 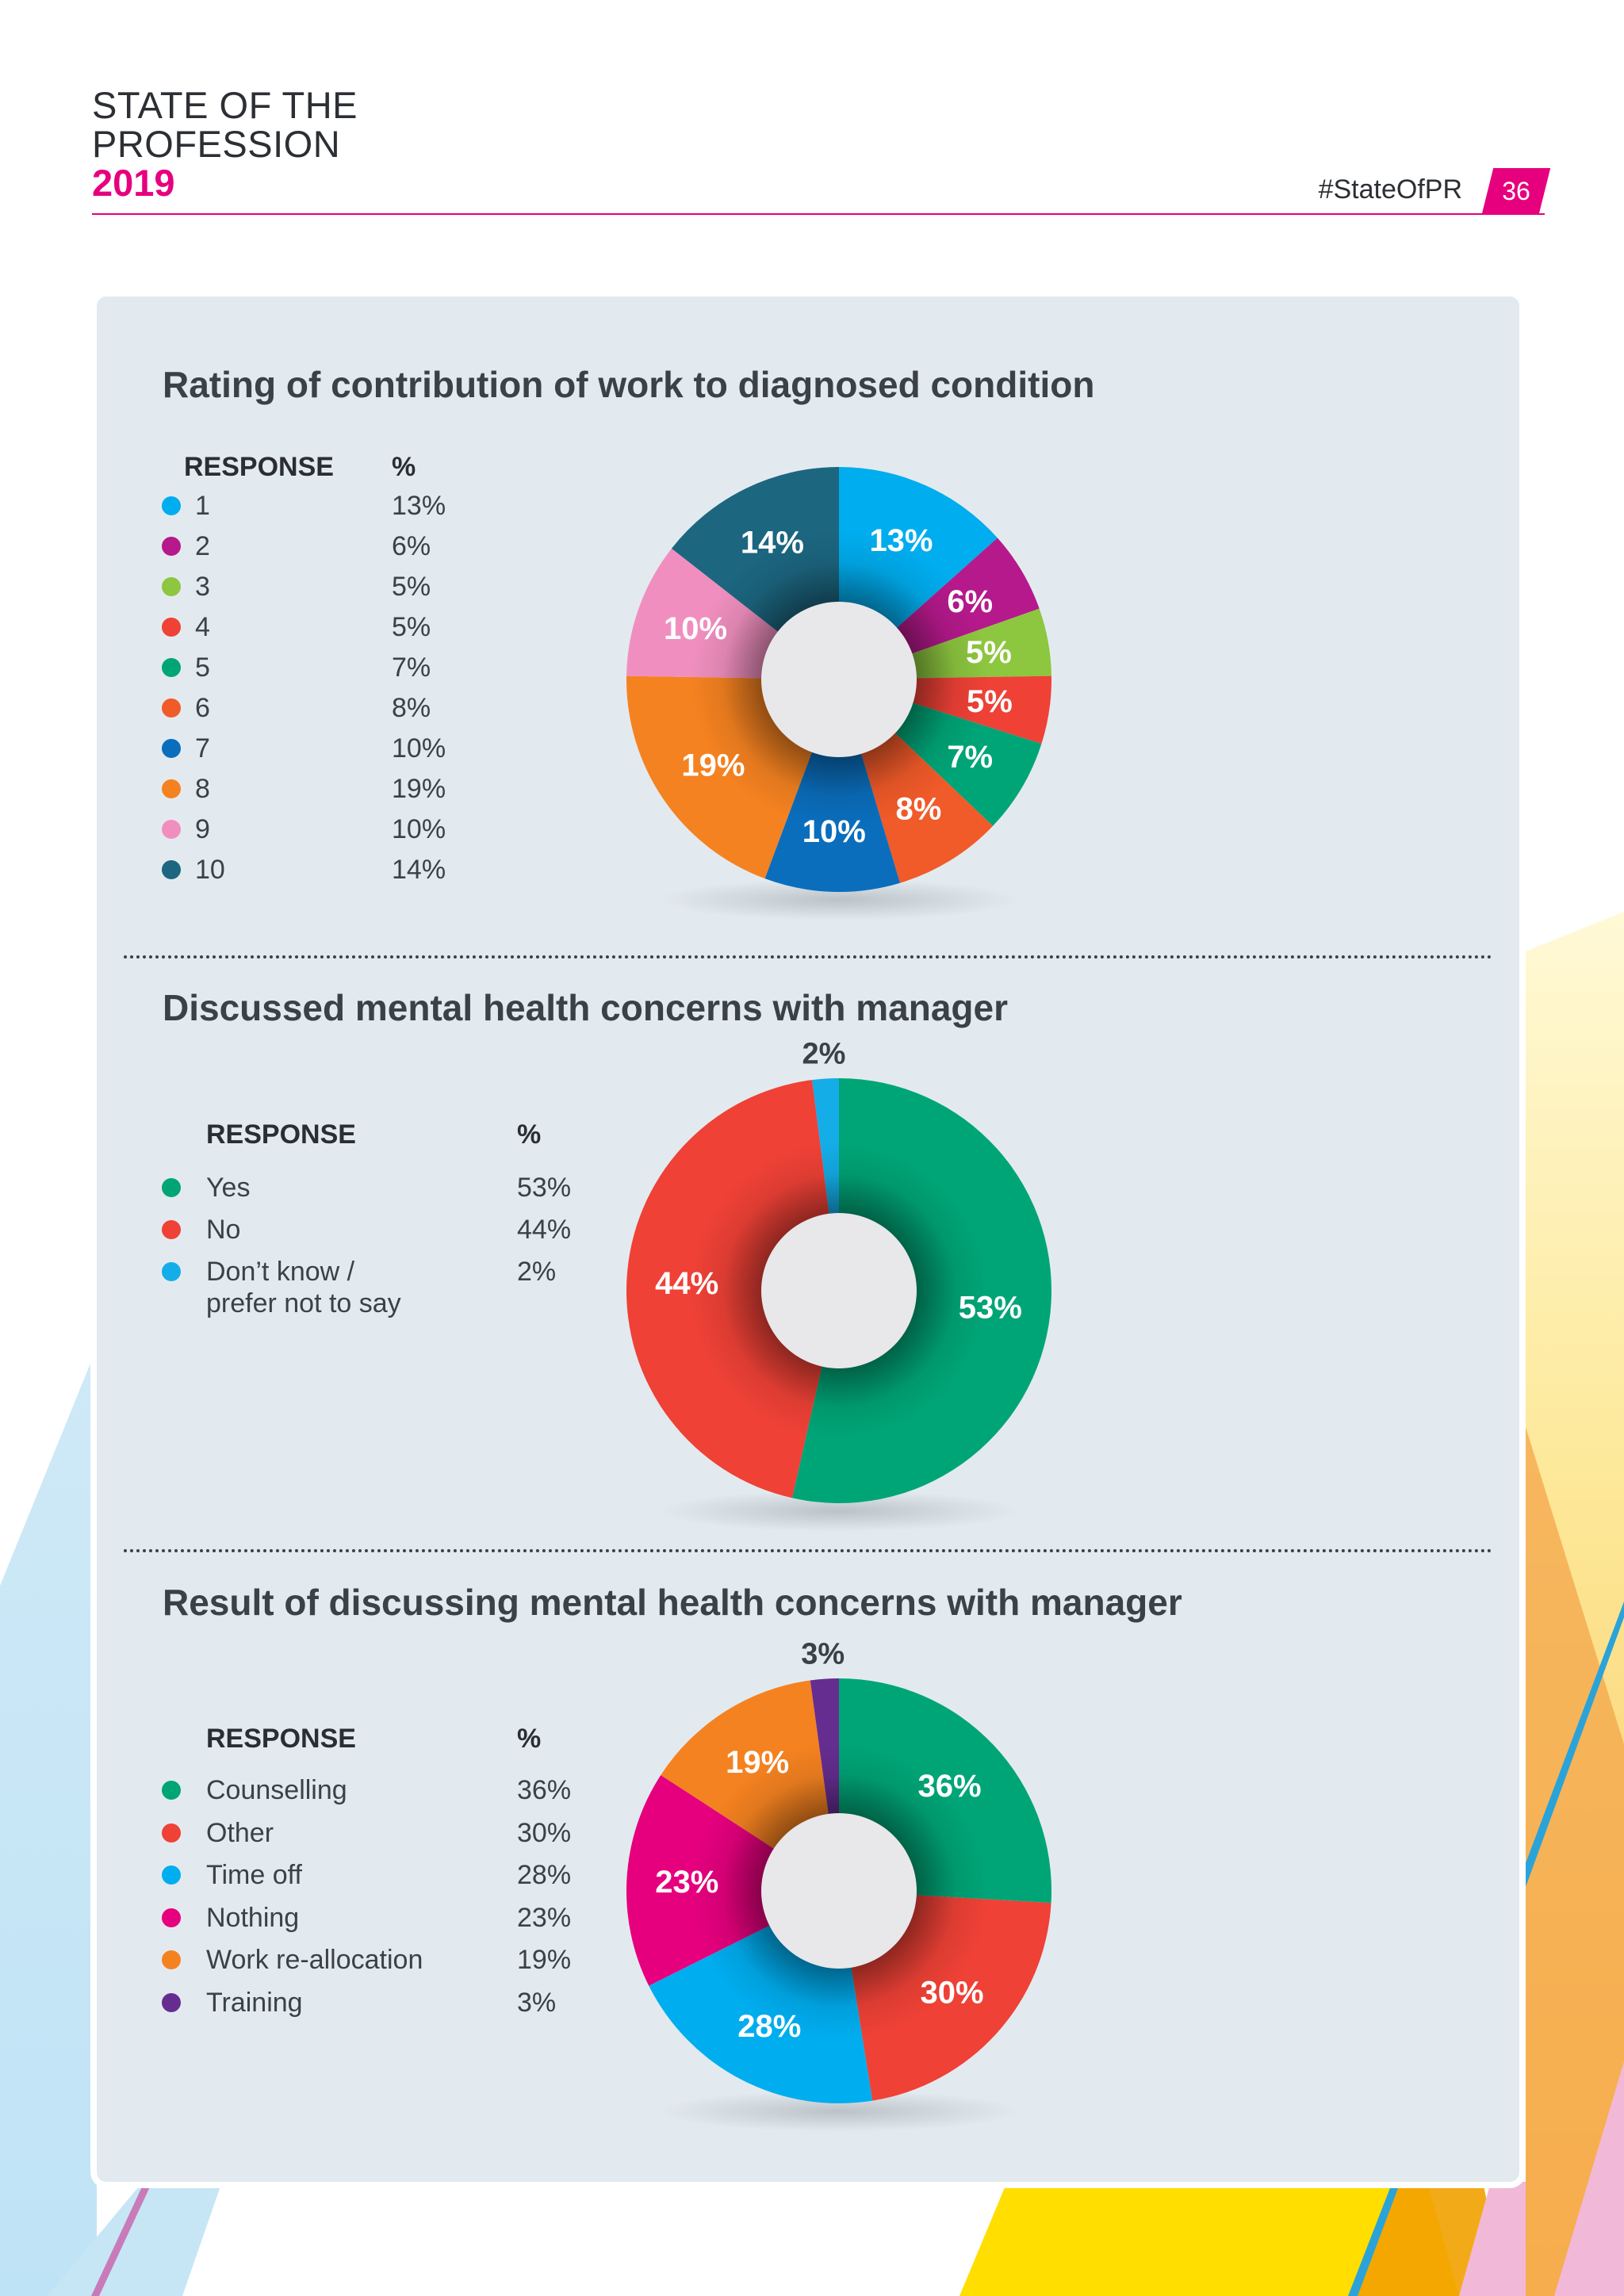 What do you see at coordinates (823, 1654) in the screenshot?
I see `data-label-training: 3%` at bounding box center [823, 1654].